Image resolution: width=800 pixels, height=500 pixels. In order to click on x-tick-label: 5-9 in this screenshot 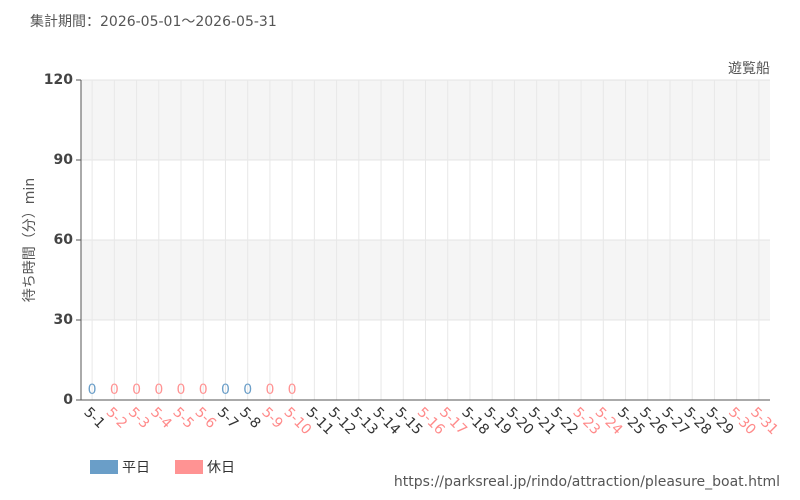, I will do `click(271, 417)`.